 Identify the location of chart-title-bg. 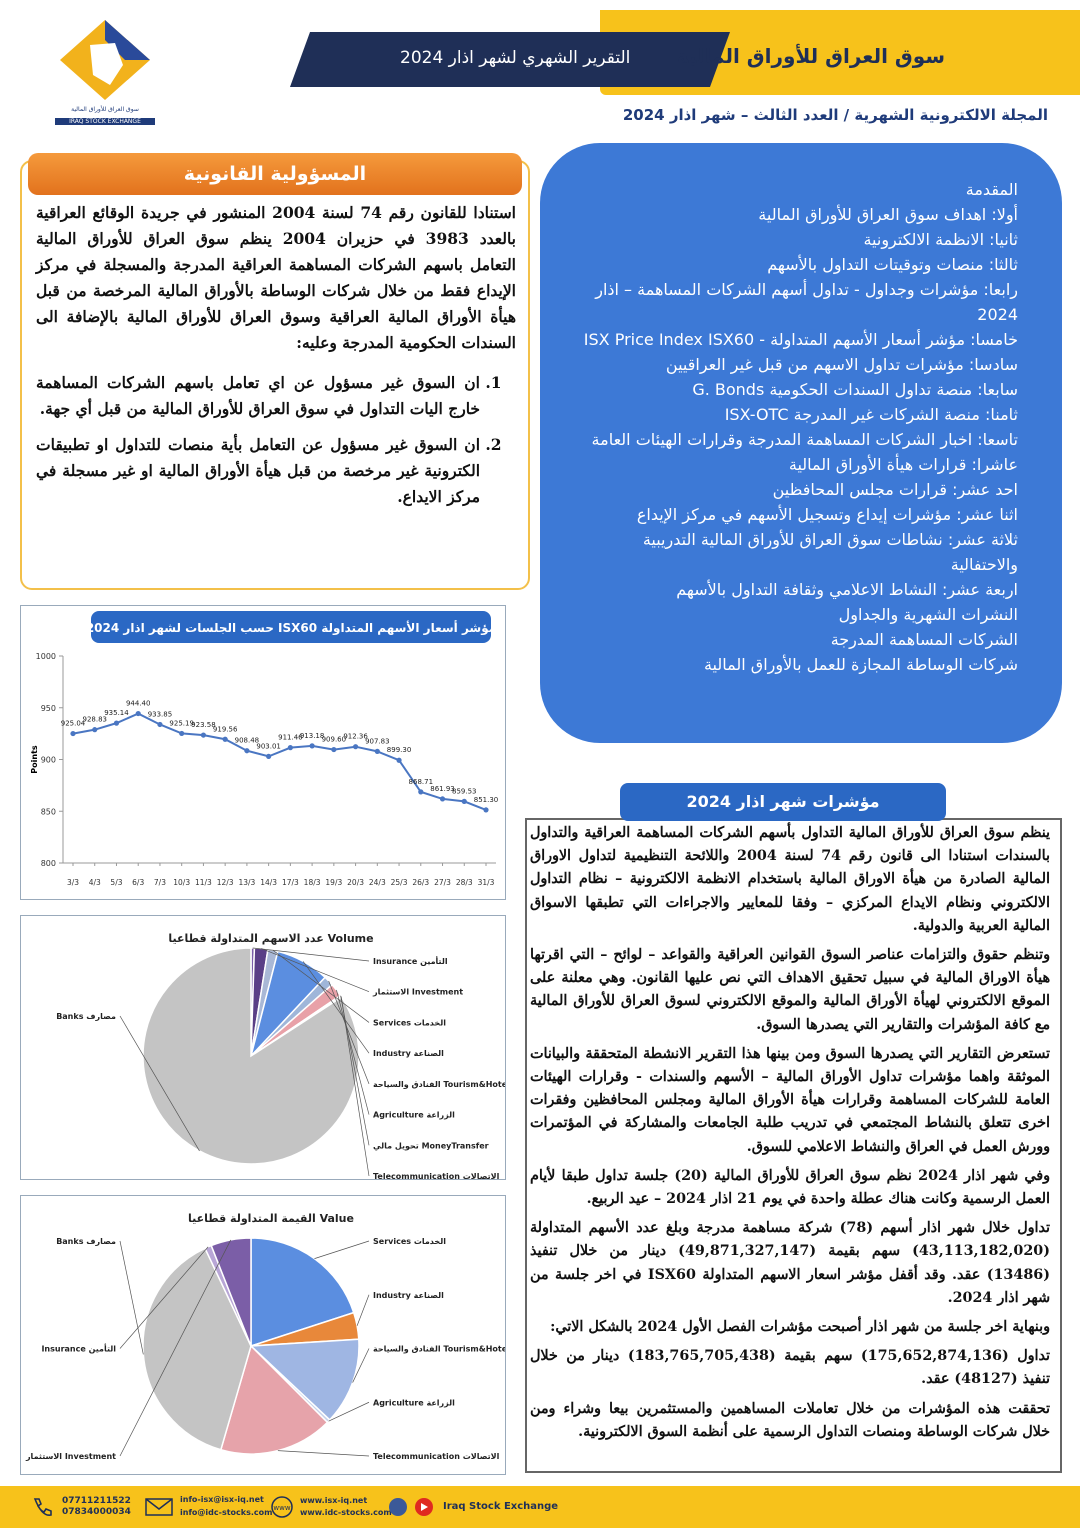
(291, 627).